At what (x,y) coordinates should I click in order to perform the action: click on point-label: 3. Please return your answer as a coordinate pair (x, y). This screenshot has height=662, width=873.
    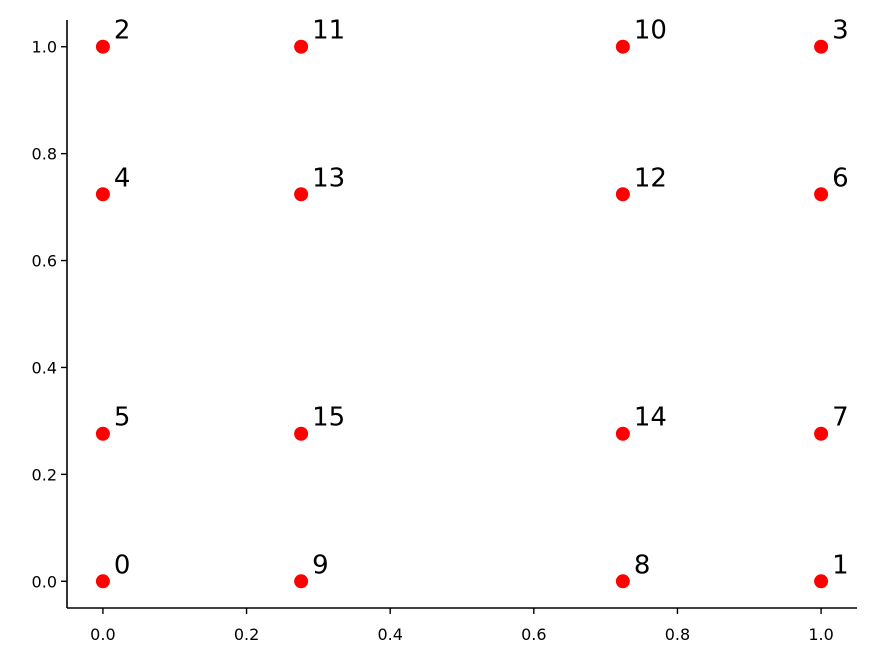
    Looking at the image, I should click on (840, 31).